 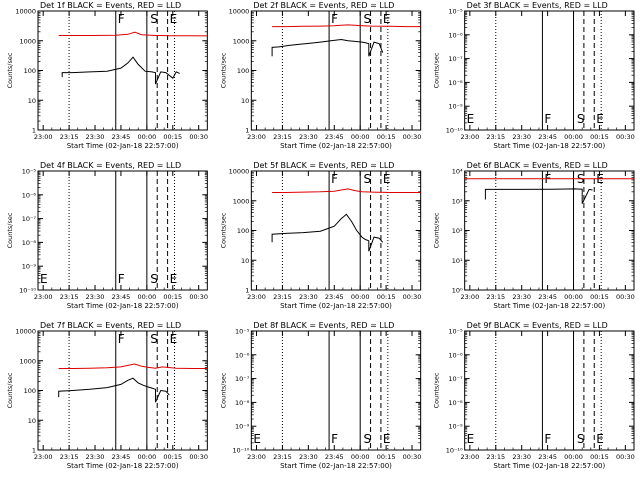 What do you see at coordinates (30, 71) in the screenshot?
I see `y-tick-label: 100` at bounding box center [30, 71].